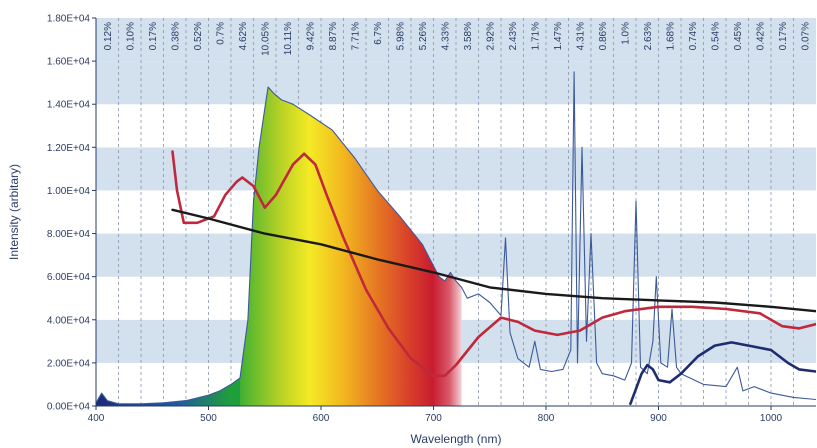 This screenshot has height=448, width=817. Describe the element at coordinates (603, 36) in the screenshot. I see `band-percent-label: 0.86%` at that location.